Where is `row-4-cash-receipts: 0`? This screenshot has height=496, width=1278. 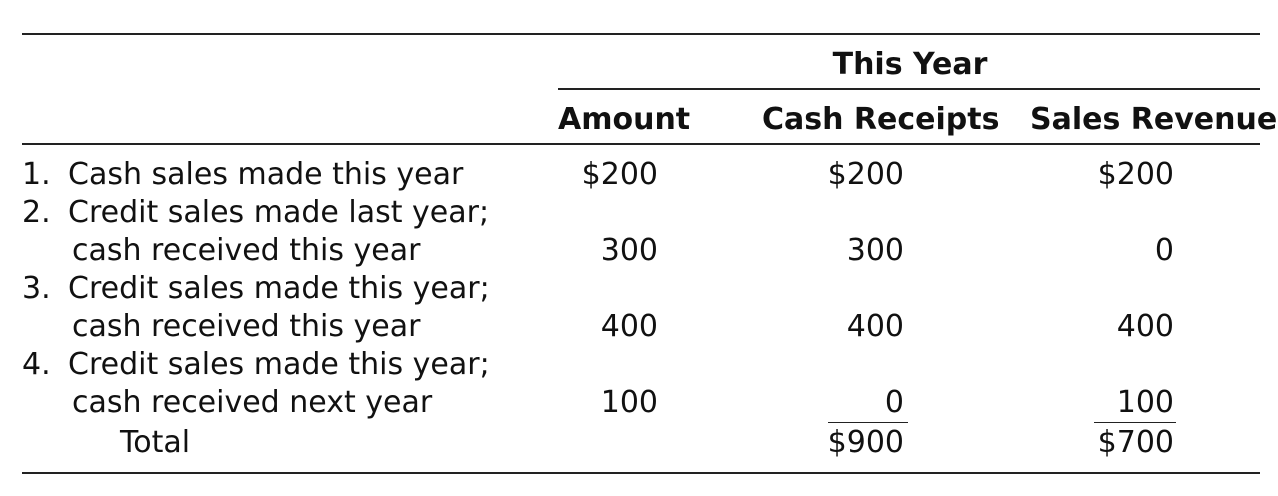 row-4-cash-receipts: 0 is located at coordinates (894, 402).